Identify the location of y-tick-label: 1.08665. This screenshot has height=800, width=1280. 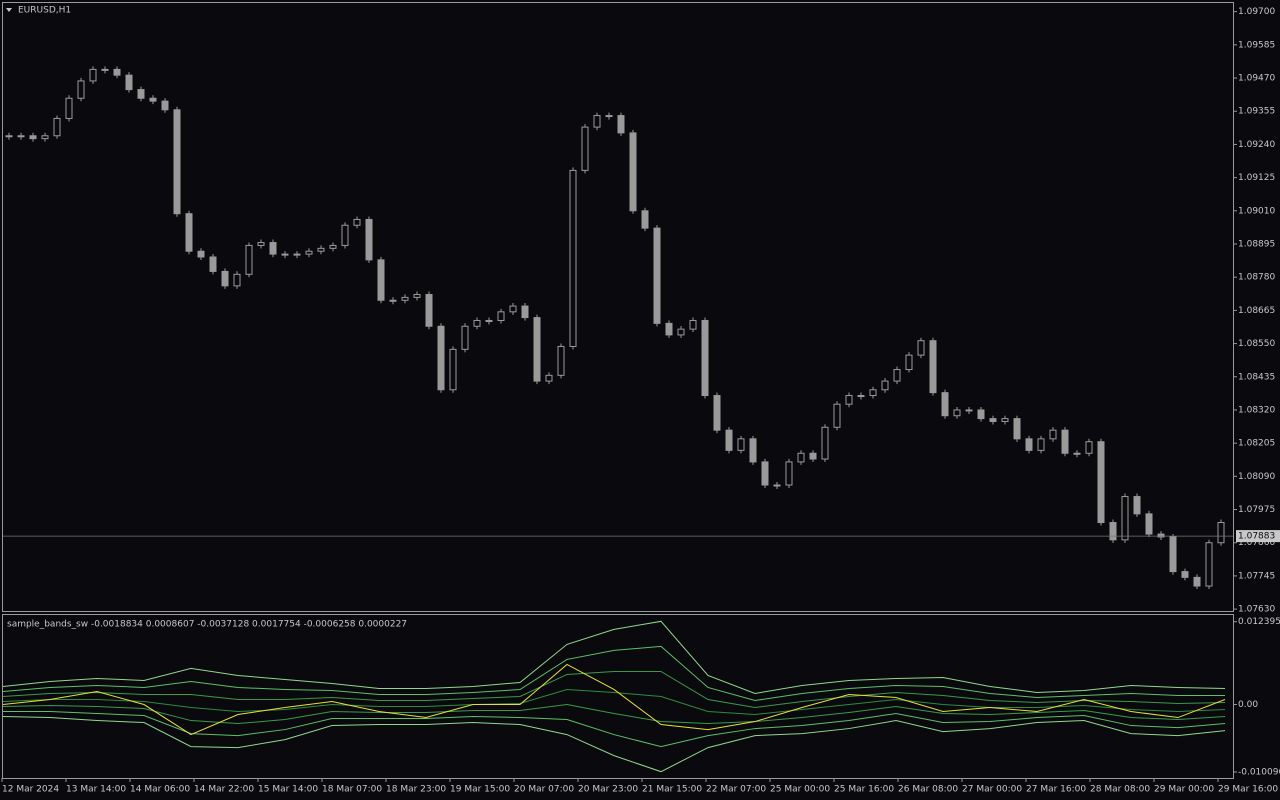
(1256, 311).